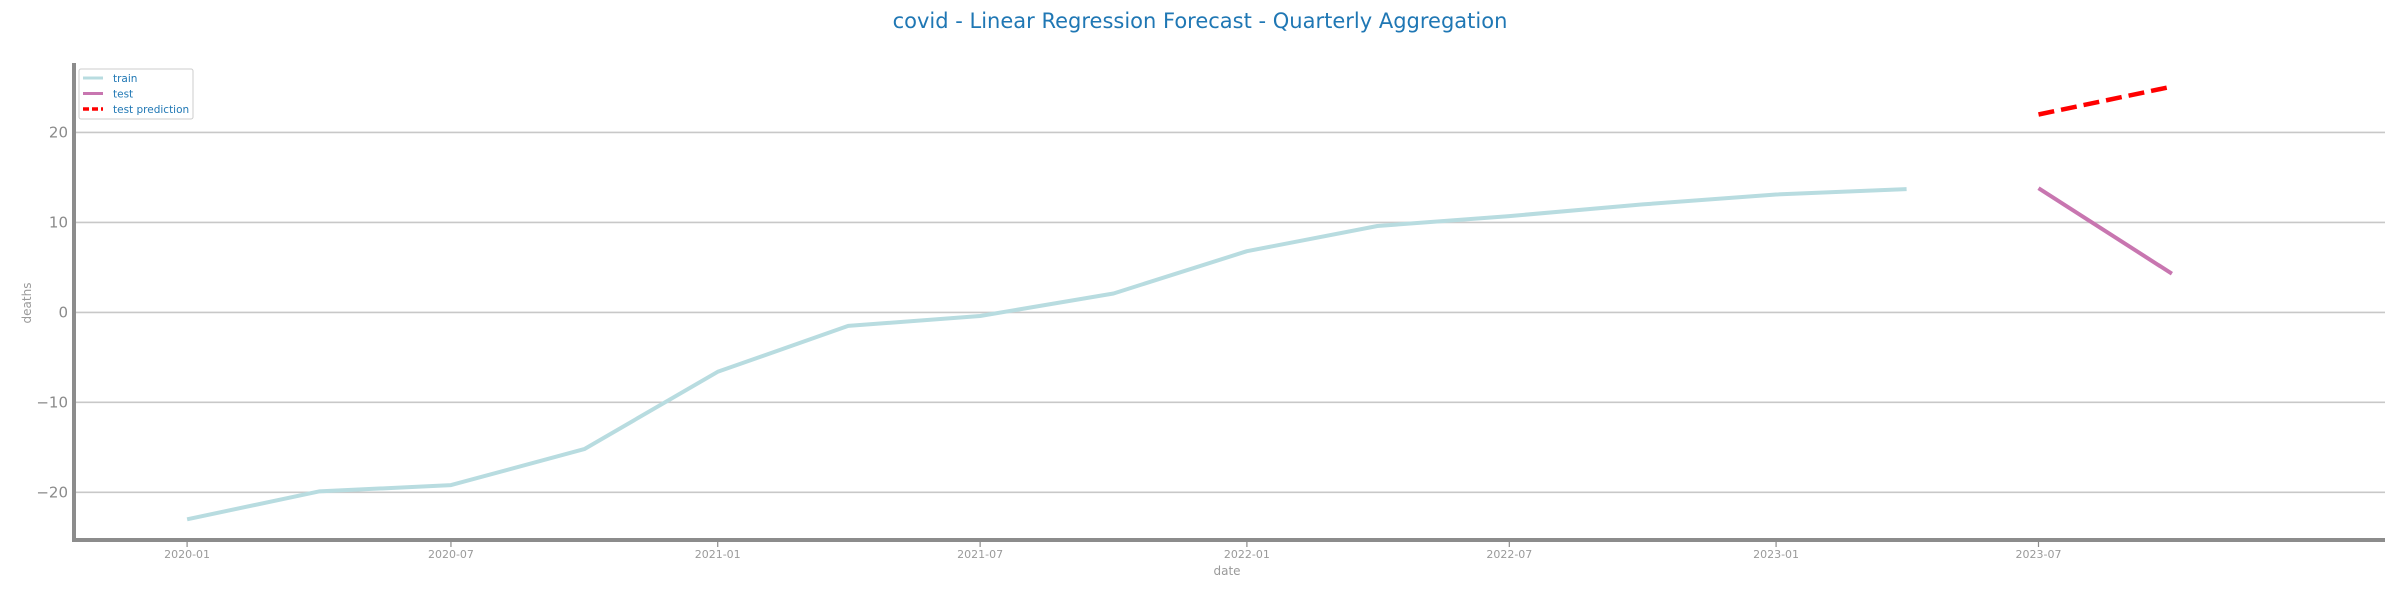 The width and height of the screenshot is (2400, 600). Describe the element at coordinates (151, 110) in the screenshot. I see `legend-label: test prediction` at that location.